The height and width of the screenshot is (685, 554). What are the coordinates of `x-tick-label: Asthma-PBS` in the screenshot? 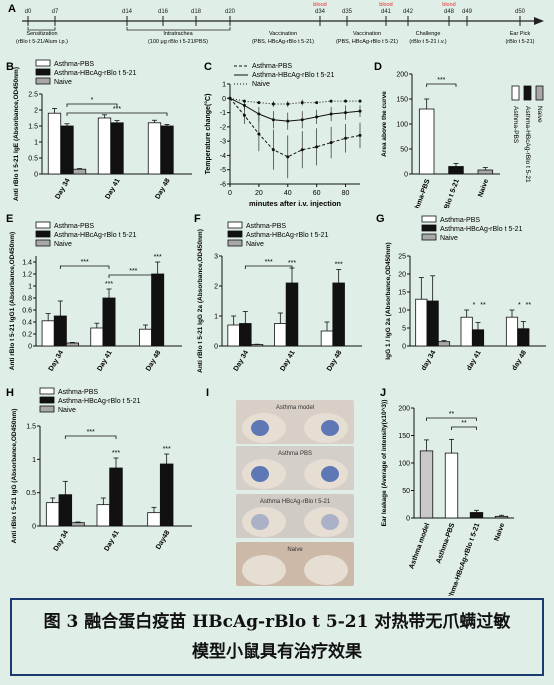 It's located at (420, 193).